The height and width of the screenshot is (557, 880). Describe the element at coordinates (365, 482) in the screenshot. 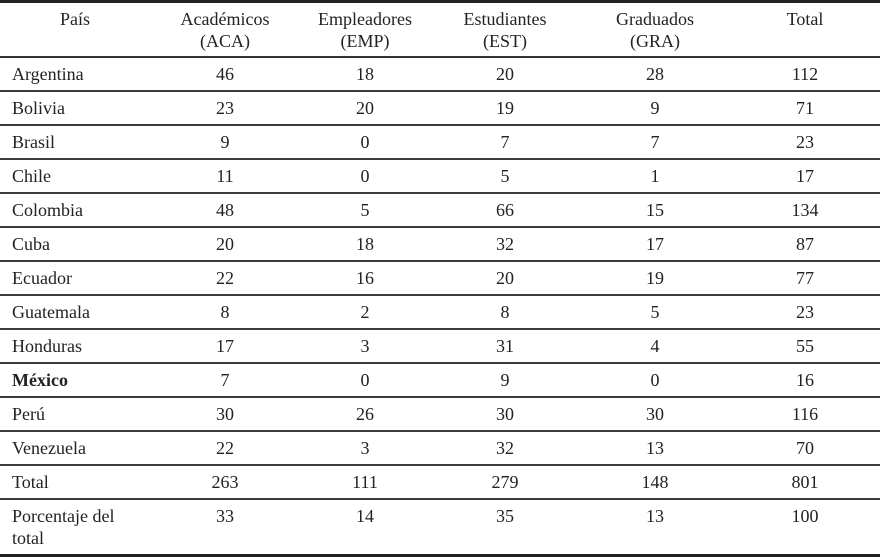

I see `data-cell: 111` at that location.